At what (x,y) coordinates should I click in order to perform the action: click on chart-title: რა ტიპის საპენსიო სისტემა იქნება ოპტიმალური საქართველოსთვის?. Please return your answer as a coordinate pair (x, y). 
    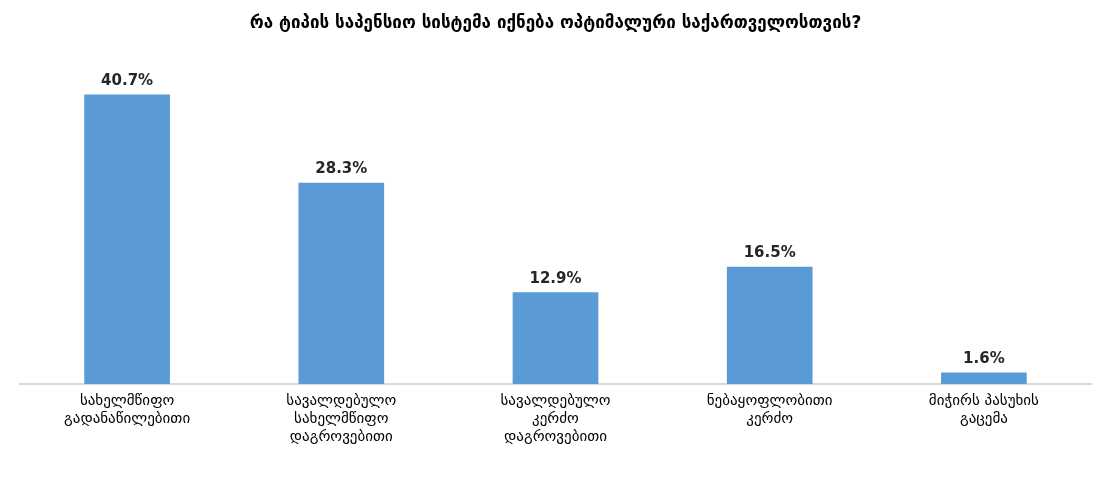
    Looking at the image, I should click on (555, 22).